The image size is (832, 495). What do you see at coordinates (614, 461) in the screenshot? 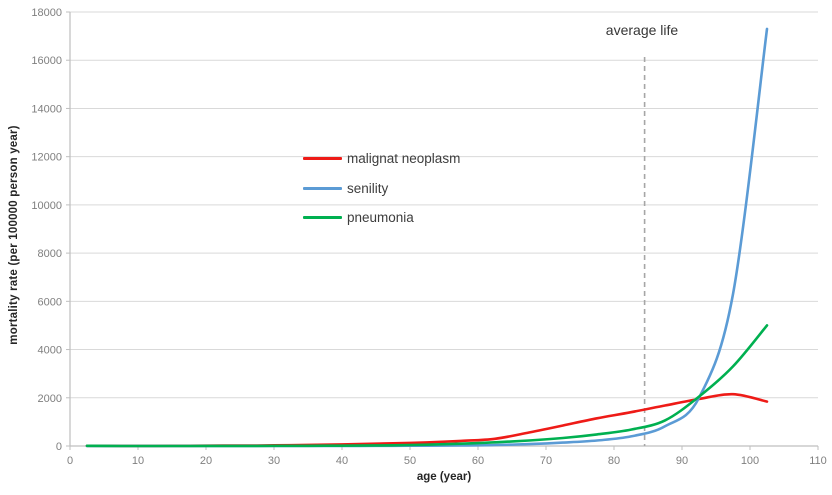
I see `x-tick-label: 80` at bounding box center [614, 461].